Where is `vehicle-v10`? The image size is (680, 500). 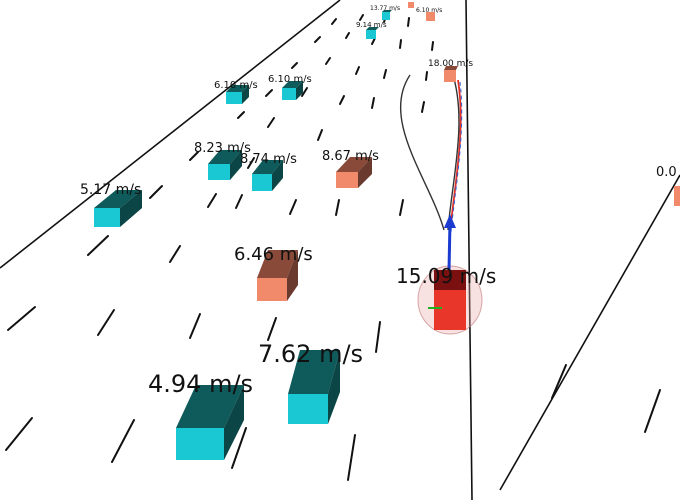
vehicle-v10 is located at coordinates (451, 74).